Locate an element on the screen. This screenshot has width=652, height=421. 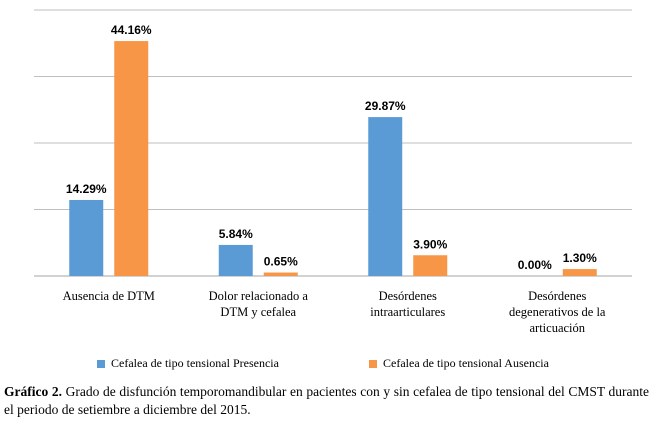
data-label-0-0: 14.29% is located at coordinates (86, 189).